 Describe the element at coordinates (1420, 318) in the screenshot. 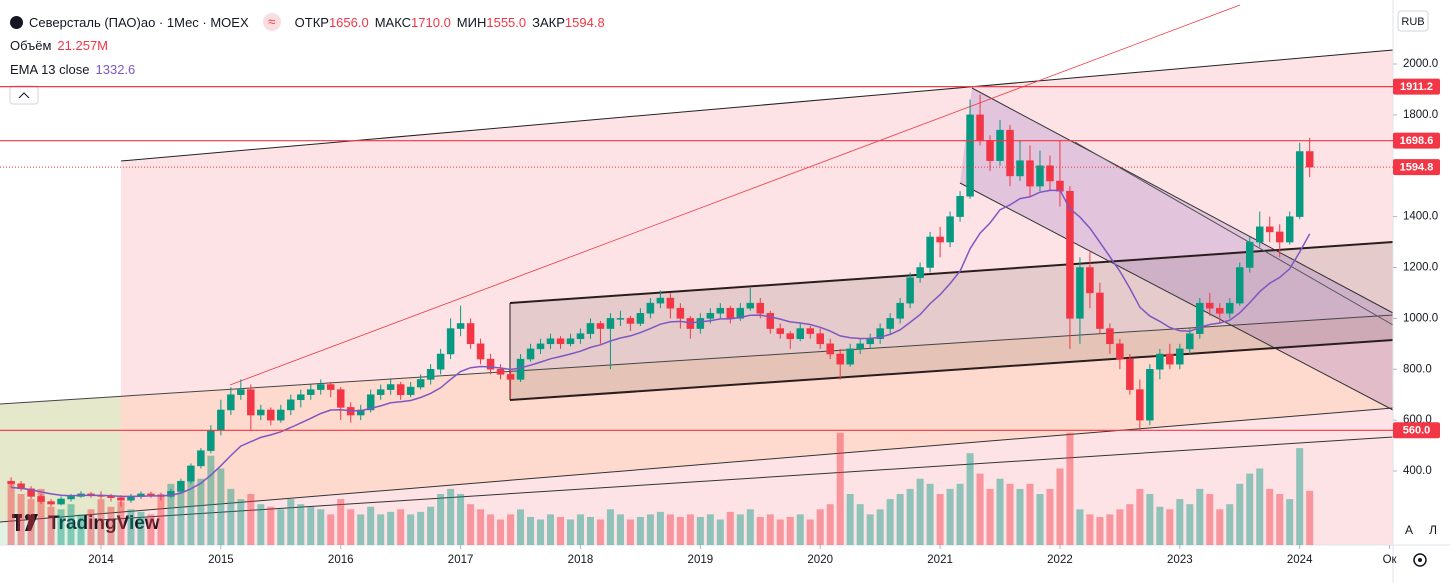

I see `y-tick-label: 1000.0` at that location.